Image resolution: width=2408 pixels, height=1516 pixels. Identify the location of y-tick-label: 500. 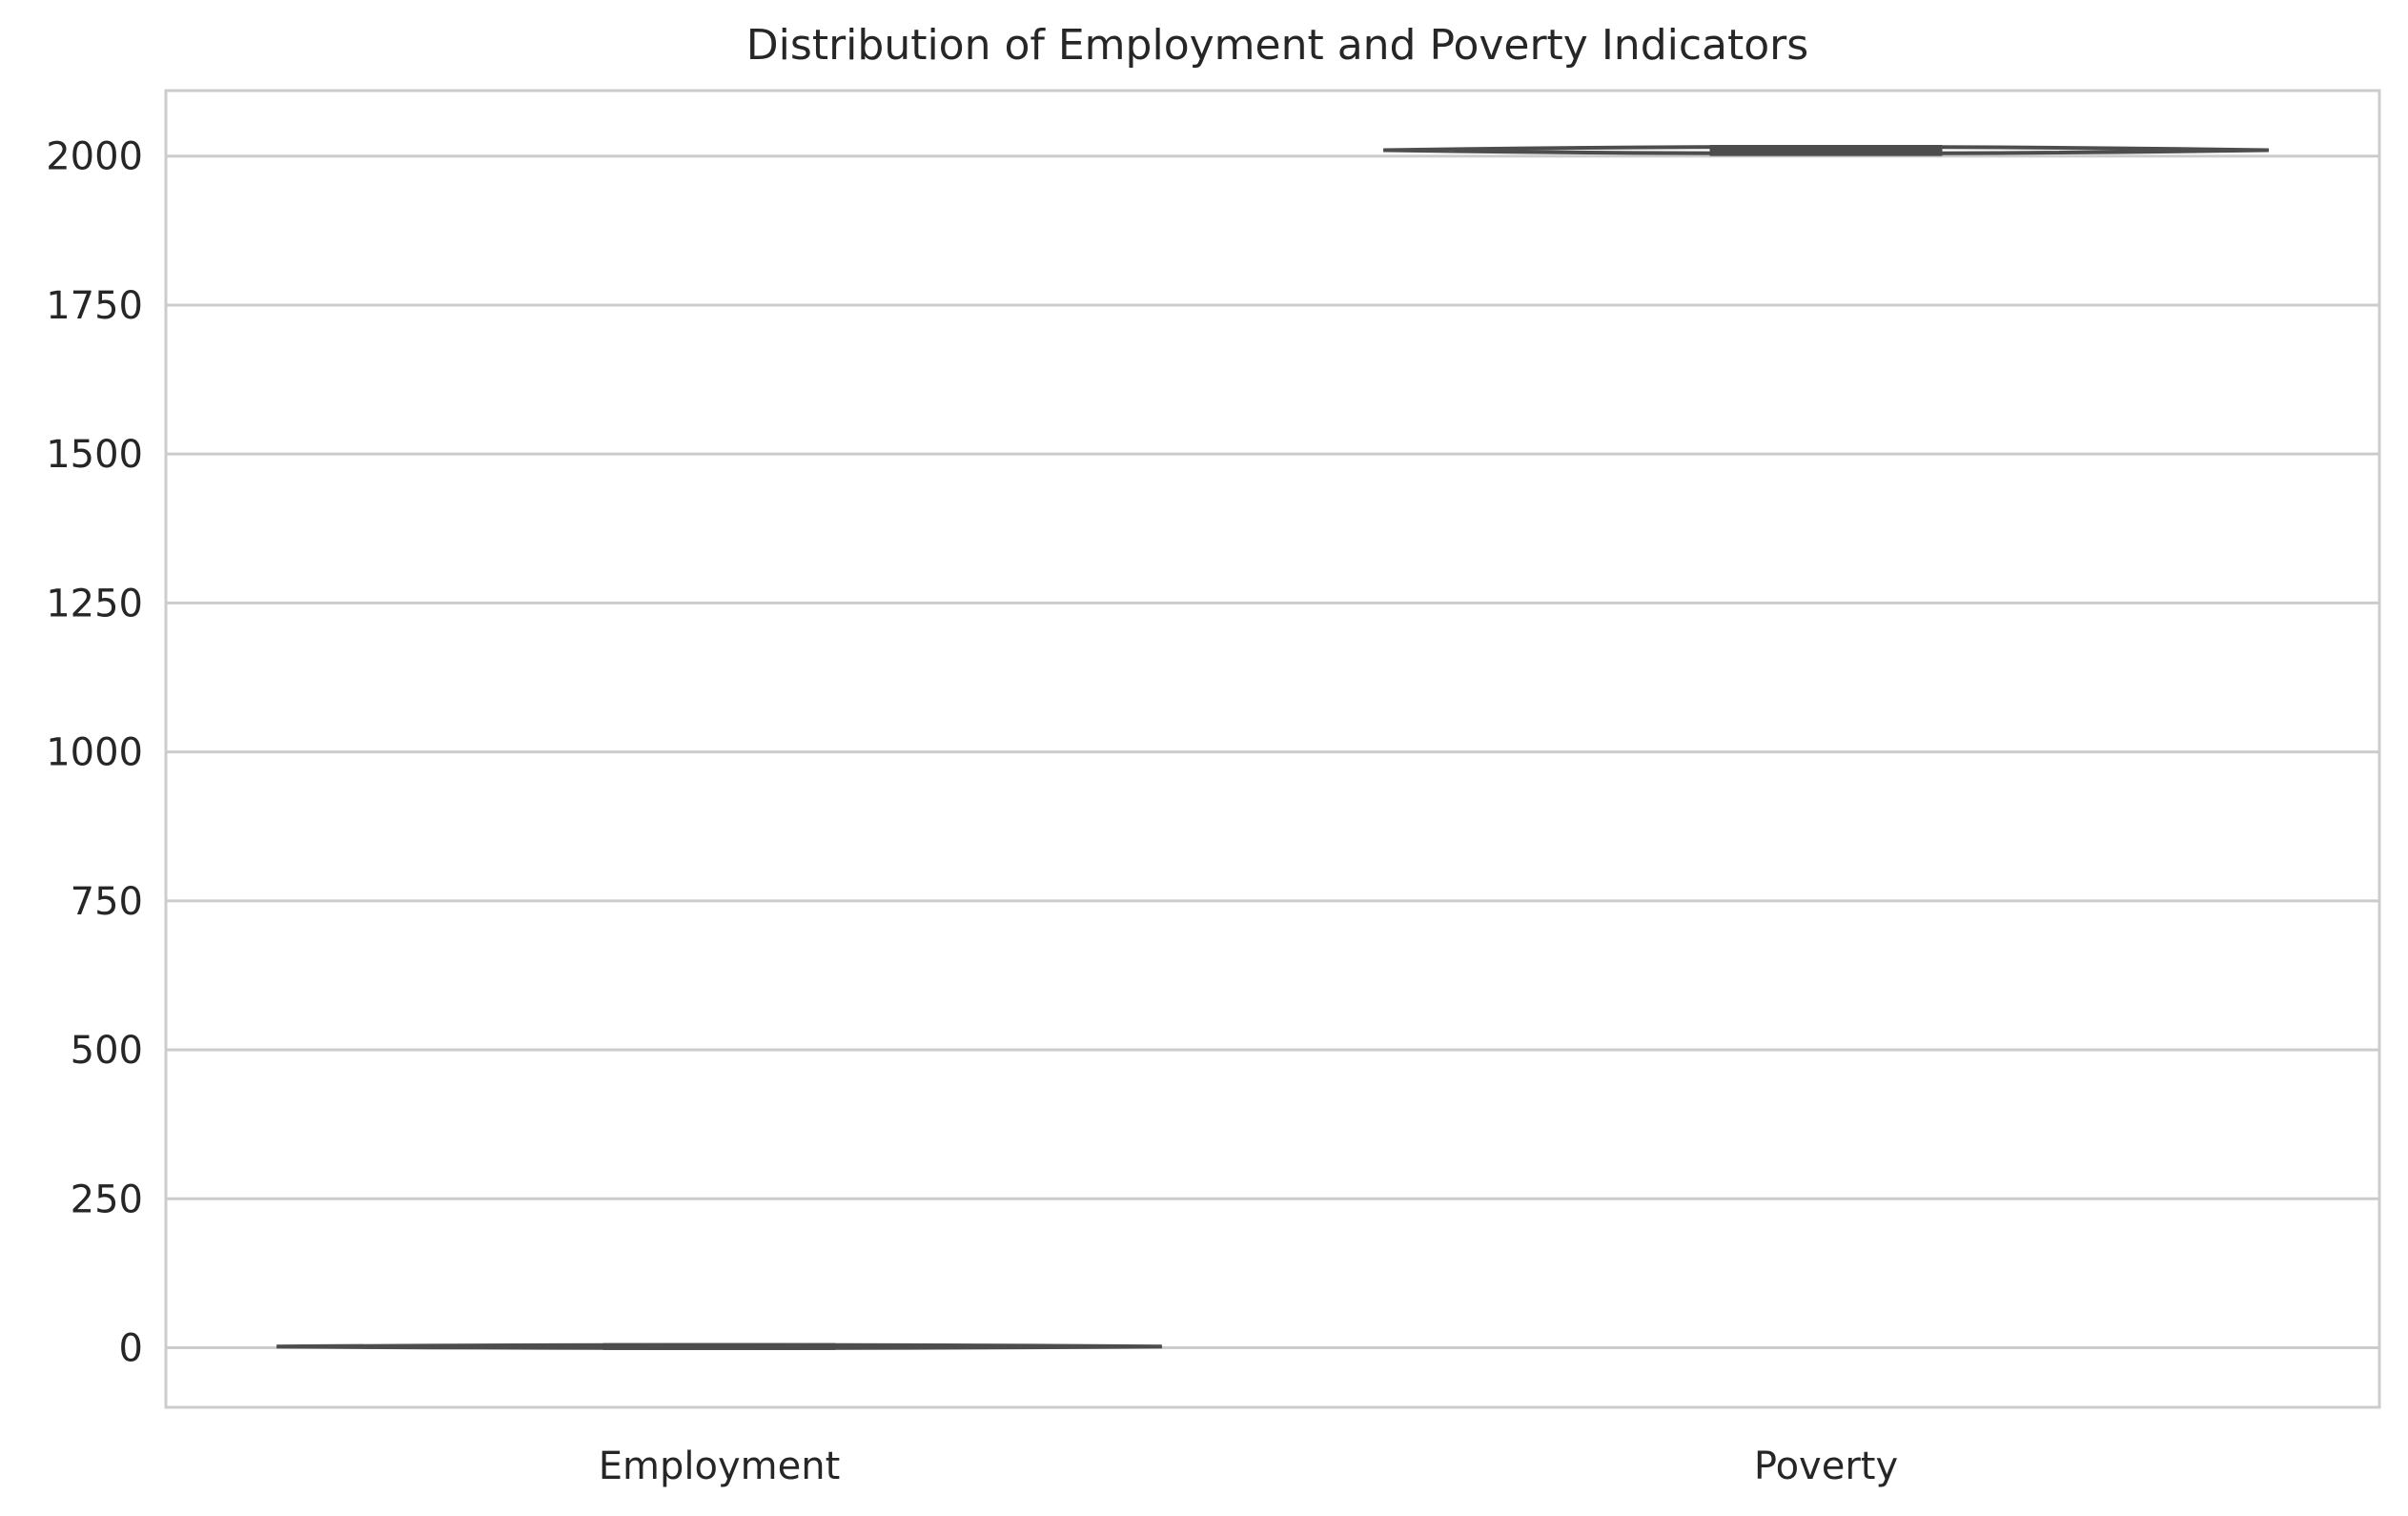
(107, 1051).